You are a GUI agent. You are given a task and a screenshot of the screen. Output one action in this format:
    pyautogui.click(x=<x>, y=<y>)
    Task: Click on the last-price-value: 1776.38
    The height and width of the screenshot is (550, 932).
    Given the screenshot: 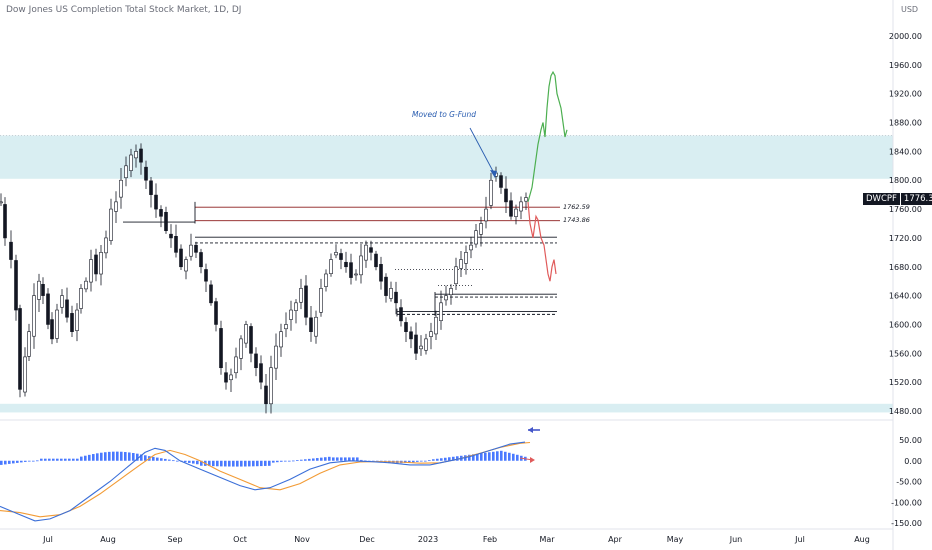 What is the action you would take?
    pyautogui.click(x=916, y=199)
    